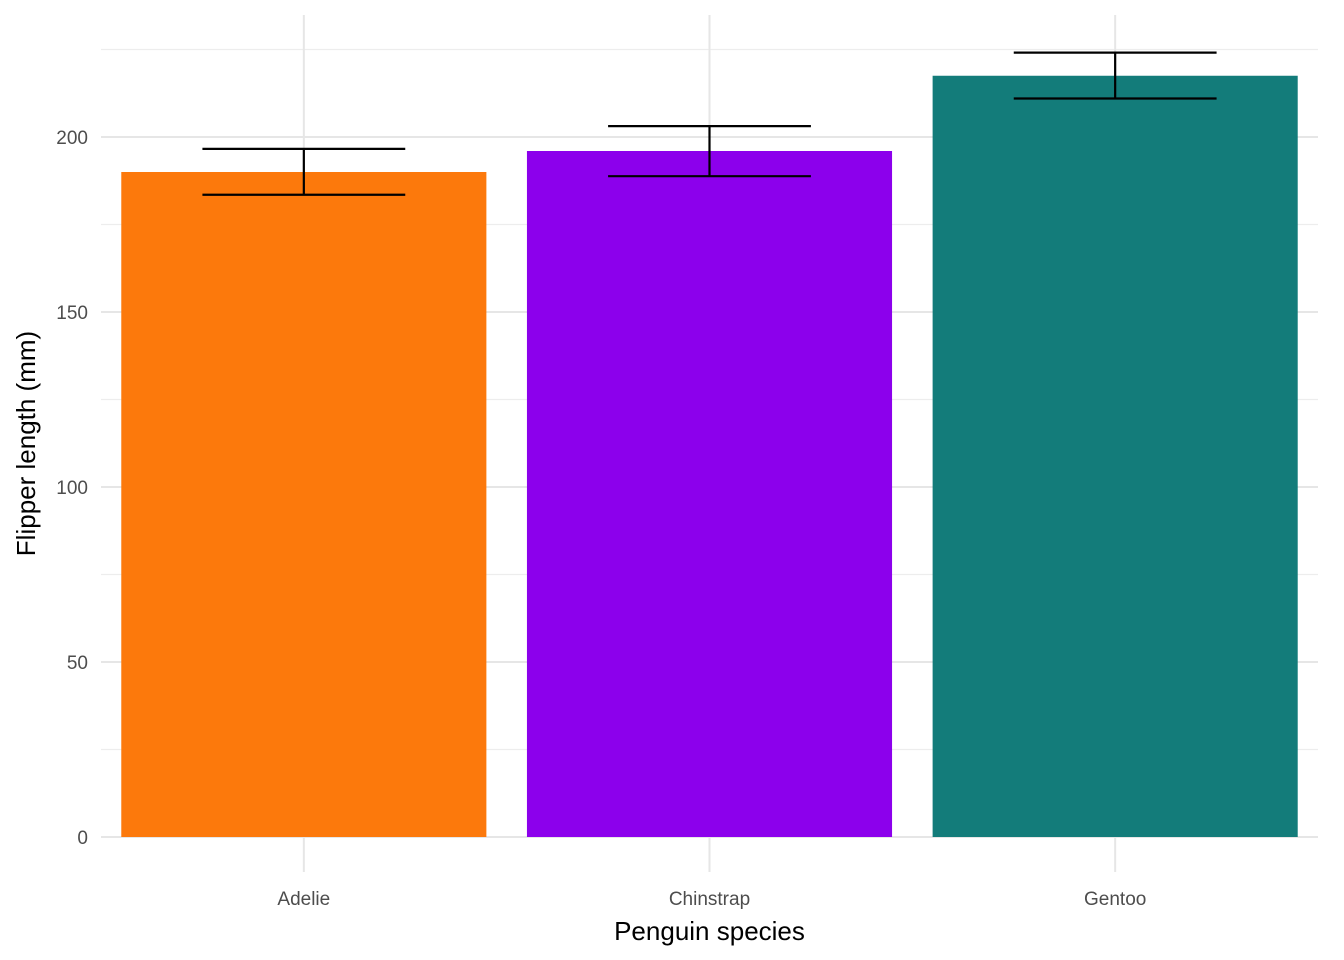  I want to click on error-bar-gentoo, so click(1115, 75).